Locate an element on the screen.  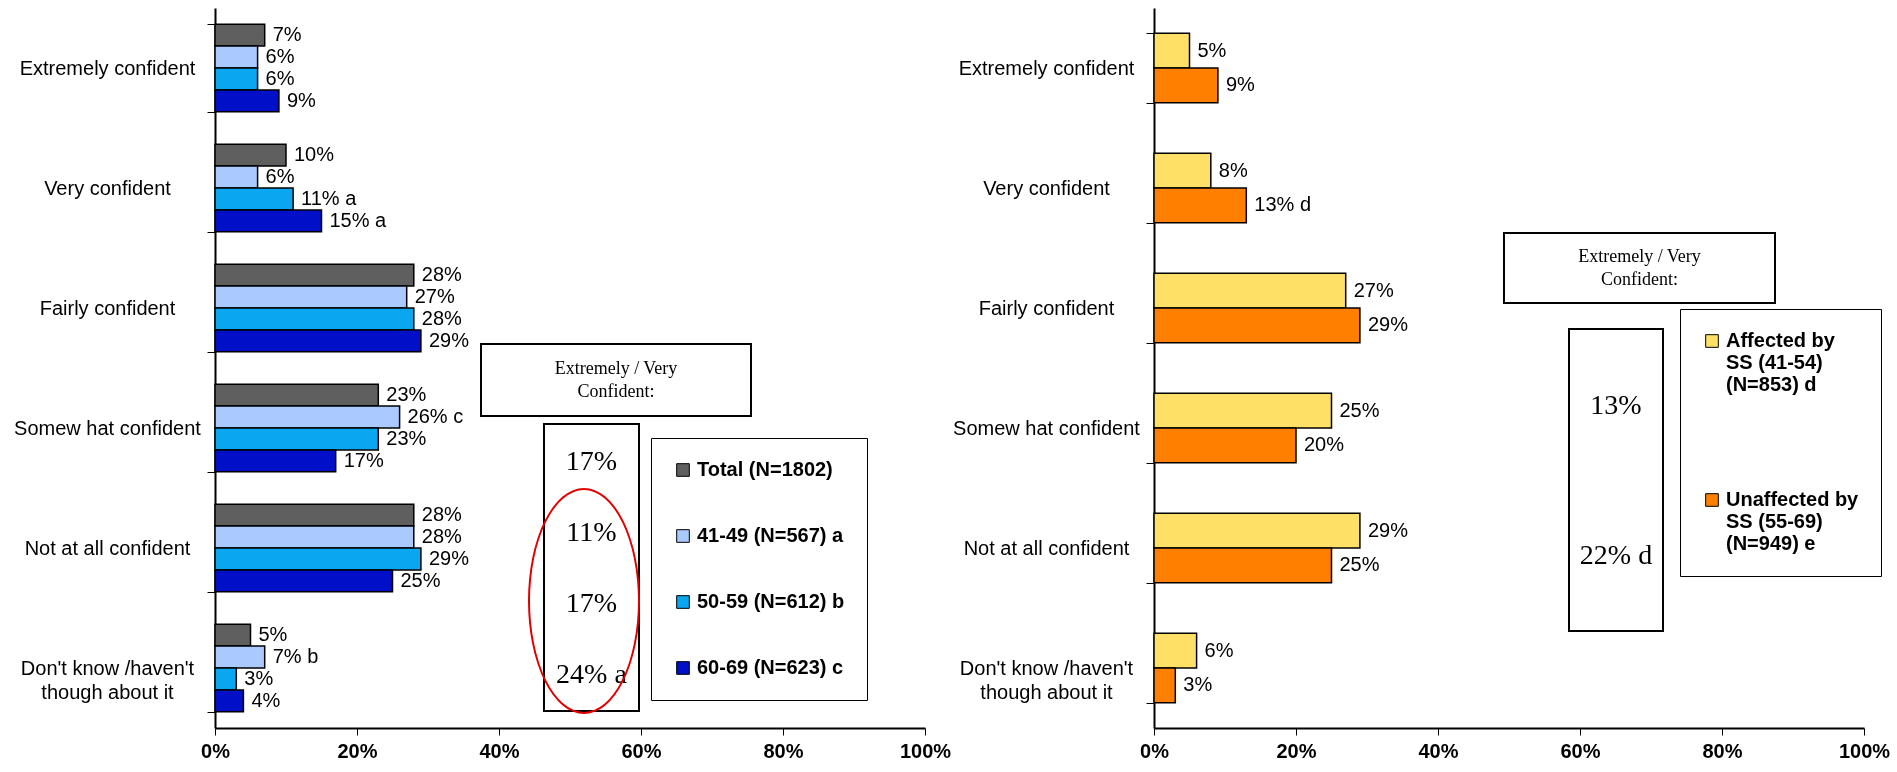
legend-label: Affected by SS (41-54) (N=853) d is located at coordinates (1781, 362).